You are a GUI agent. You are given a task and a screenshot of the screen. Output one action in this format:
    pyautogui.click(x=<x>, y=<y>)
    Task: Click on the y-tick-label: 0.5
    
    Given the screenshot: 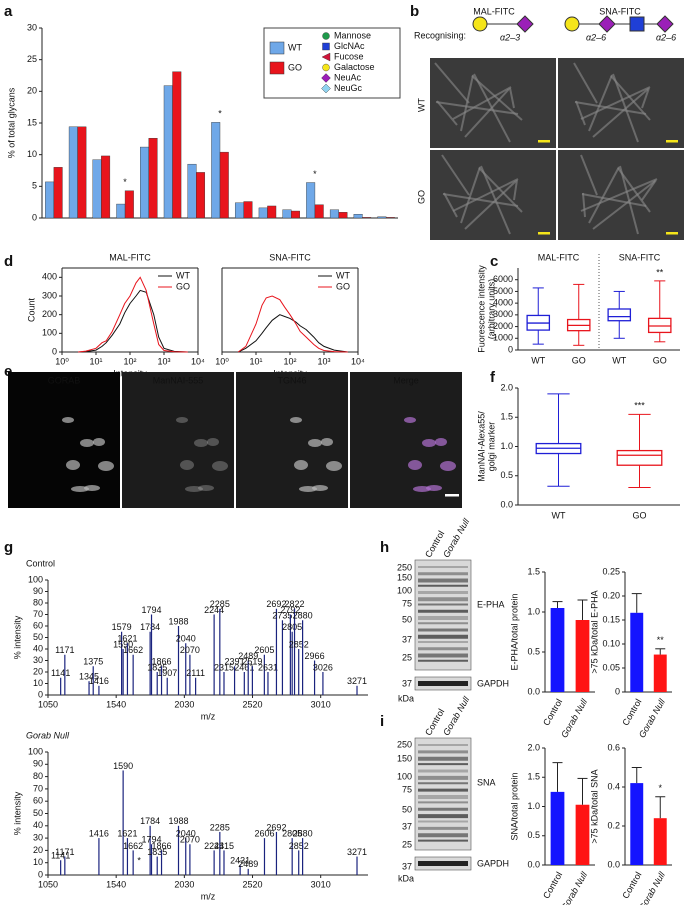 What is the action you would take?
    pyautogui.click(x=506, y=475)
    